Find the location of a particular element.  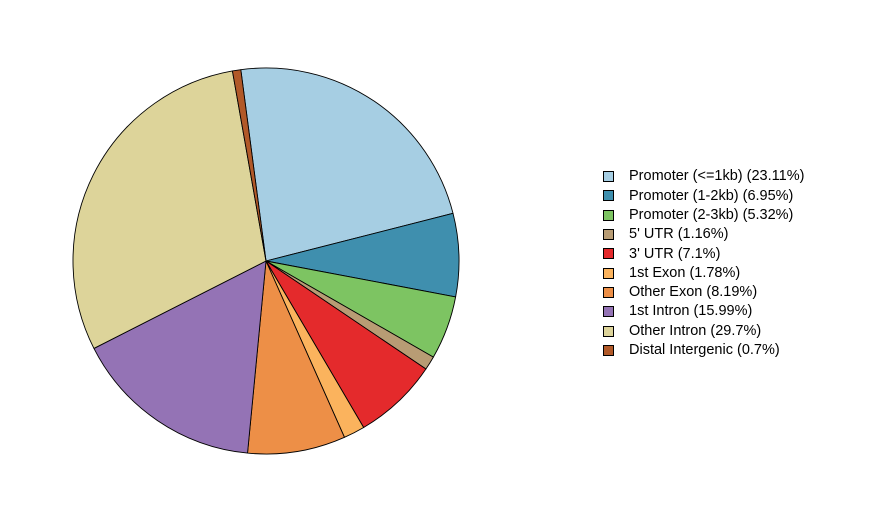

legend-item: 5' UTR (1.16%) is located at coordinates (703, 234).